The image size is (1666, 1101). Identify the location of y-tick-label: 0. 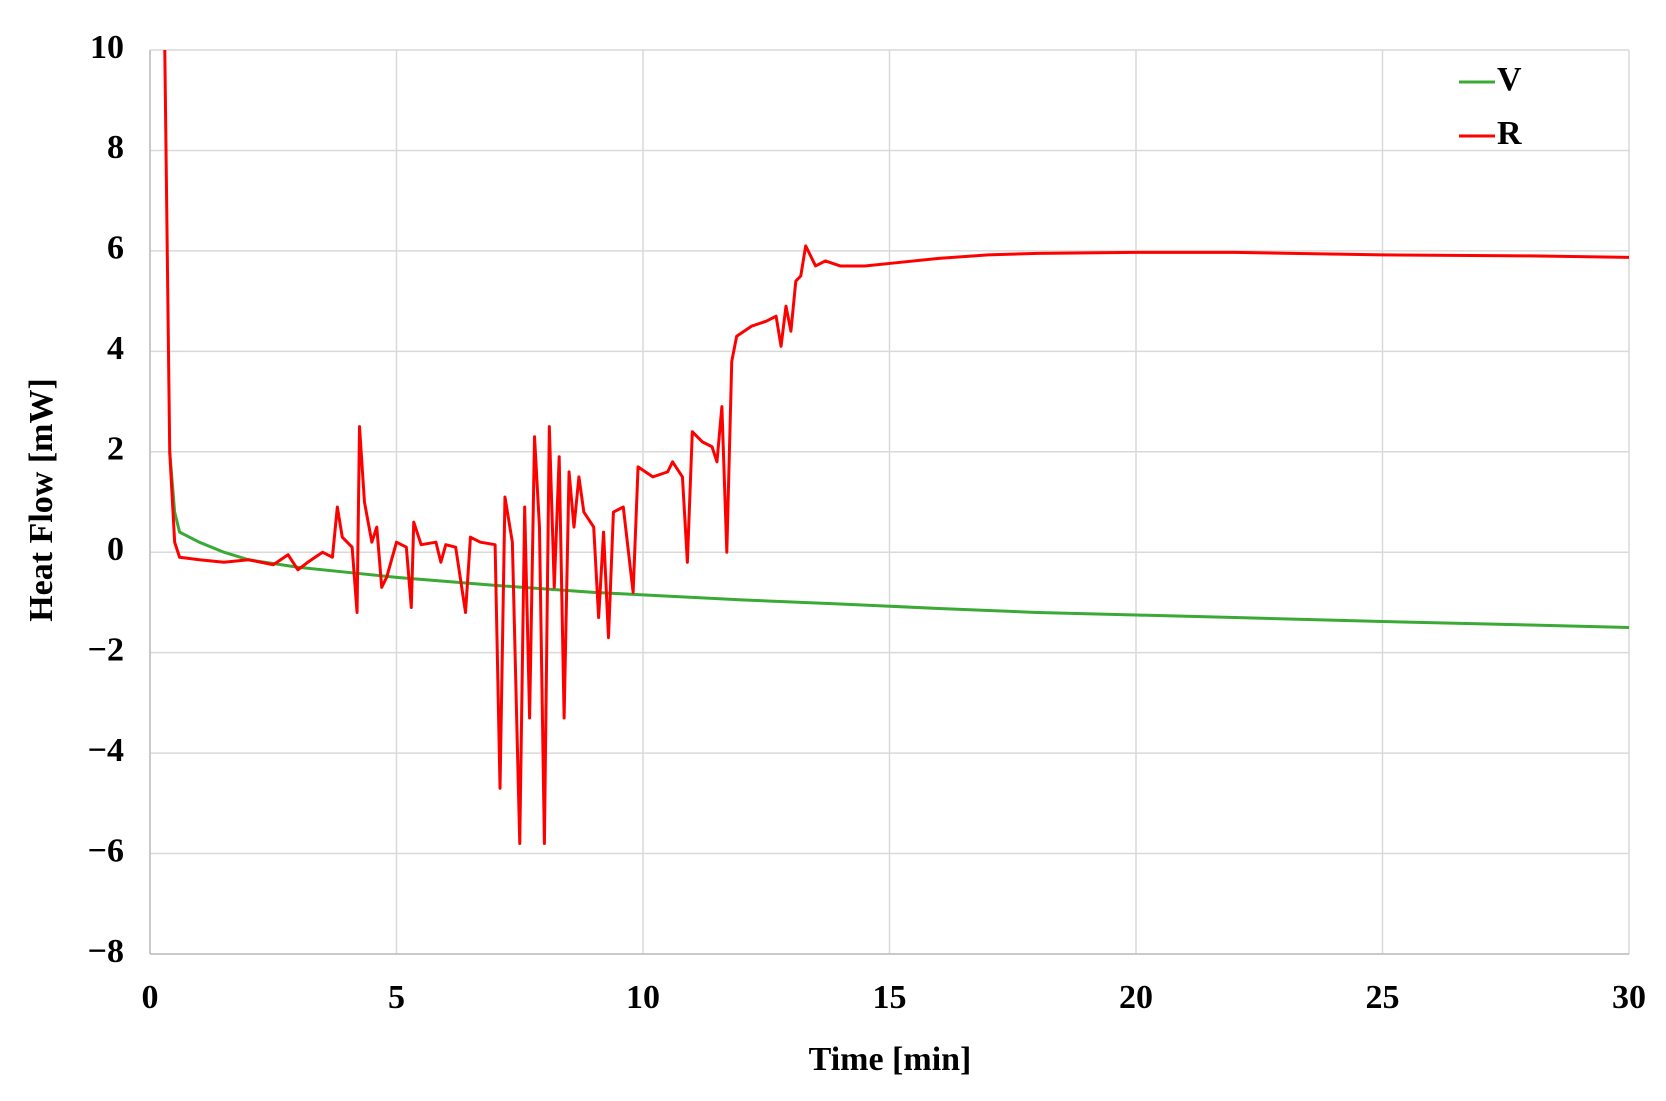
(115, 549).